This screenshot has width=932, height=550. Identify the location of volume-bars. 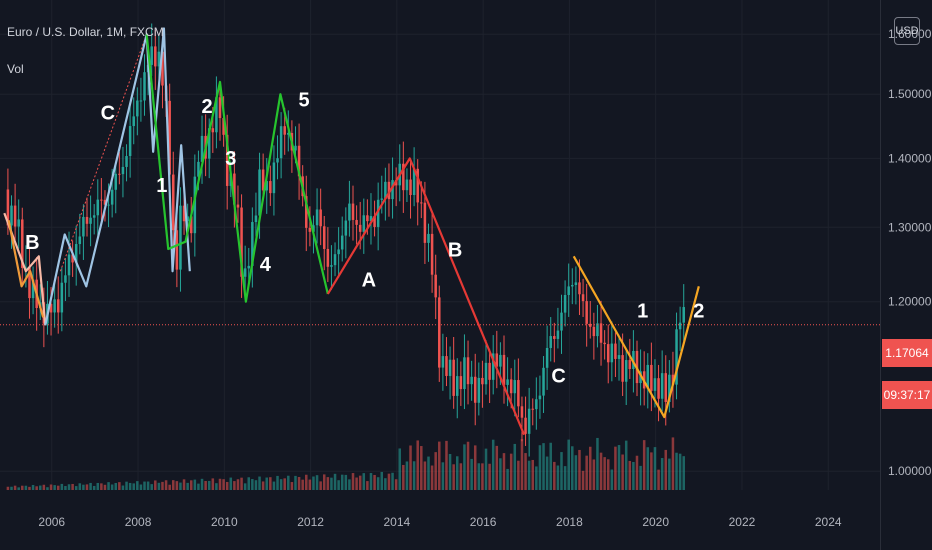
(345, 463).